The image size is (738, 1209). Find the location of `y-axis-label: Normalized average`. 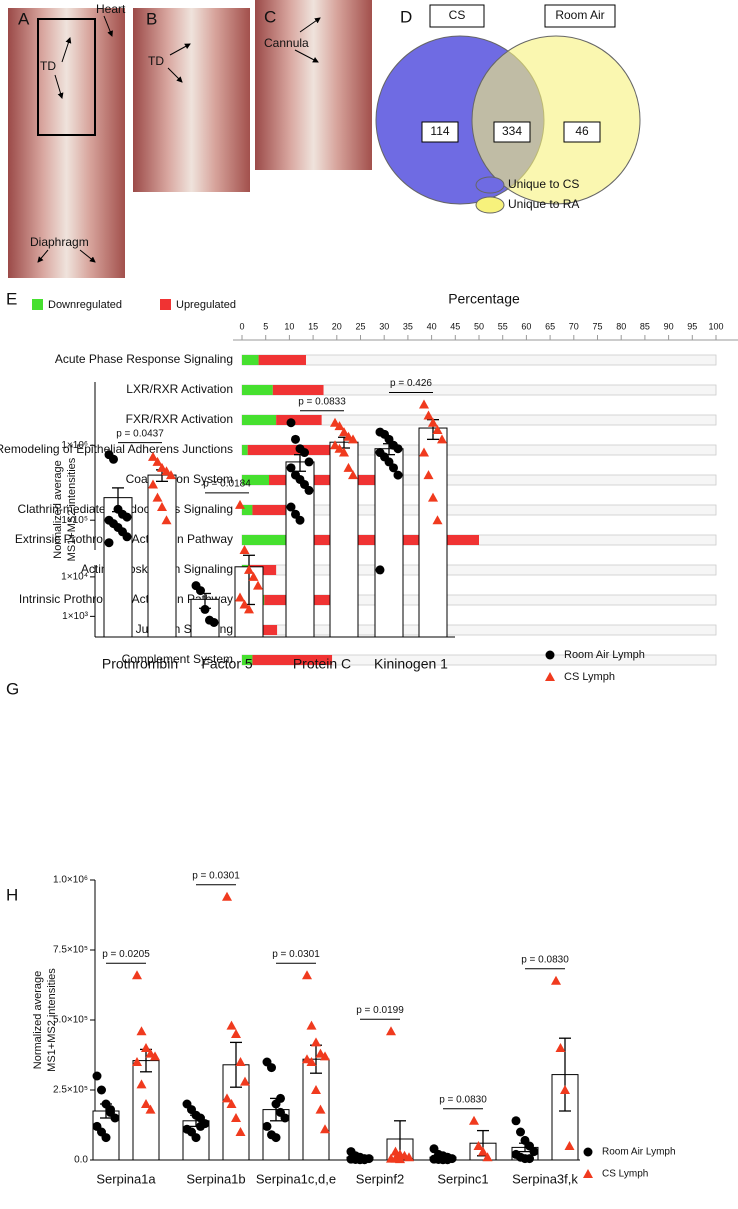

y-axis-label: Normalized average is located at coordinates (38, 1020).